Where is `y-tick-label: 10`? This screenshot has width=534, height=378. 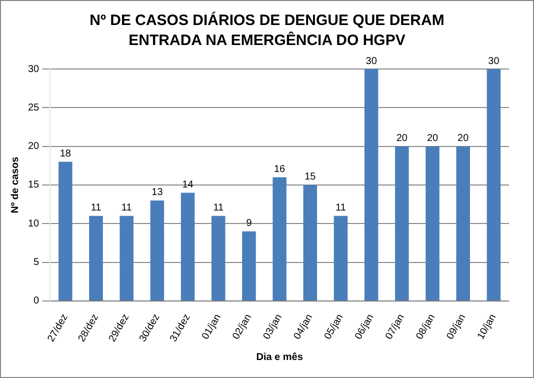 y-tick-label: 10 is located at coordinates (34, 224).